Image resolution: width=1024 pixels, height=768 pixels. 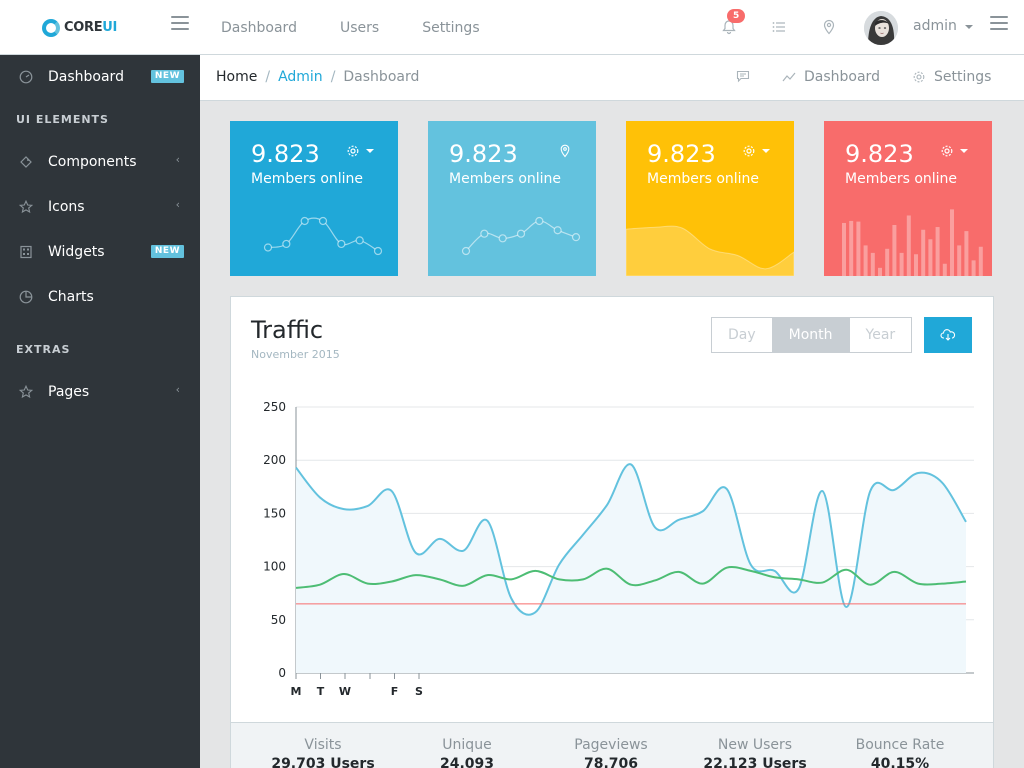 What do you see at coordinates (26, 297) in the screenshot?
I see `pie-chart-icon` at bounding box center [26, 297].